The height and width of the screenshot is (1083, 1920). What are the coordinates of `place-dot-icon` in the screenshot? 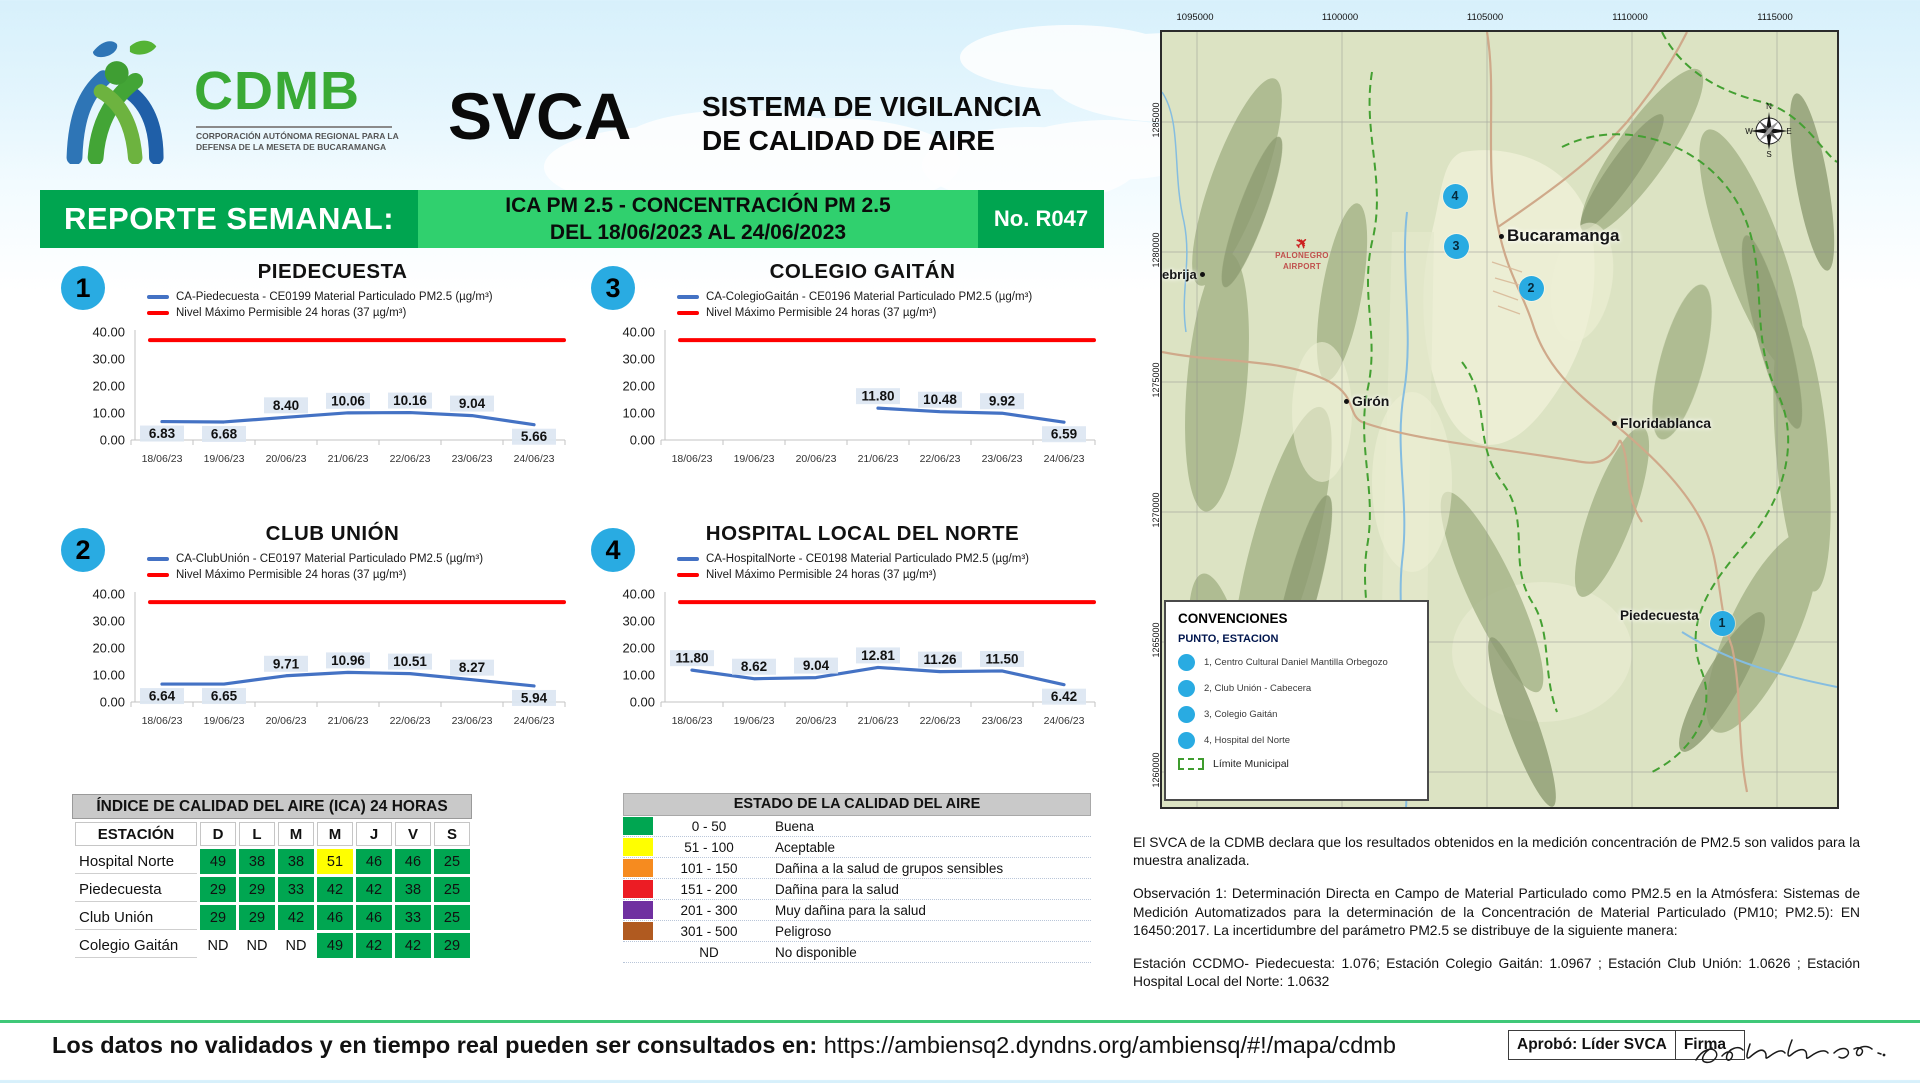 It's located at (1614, 423).